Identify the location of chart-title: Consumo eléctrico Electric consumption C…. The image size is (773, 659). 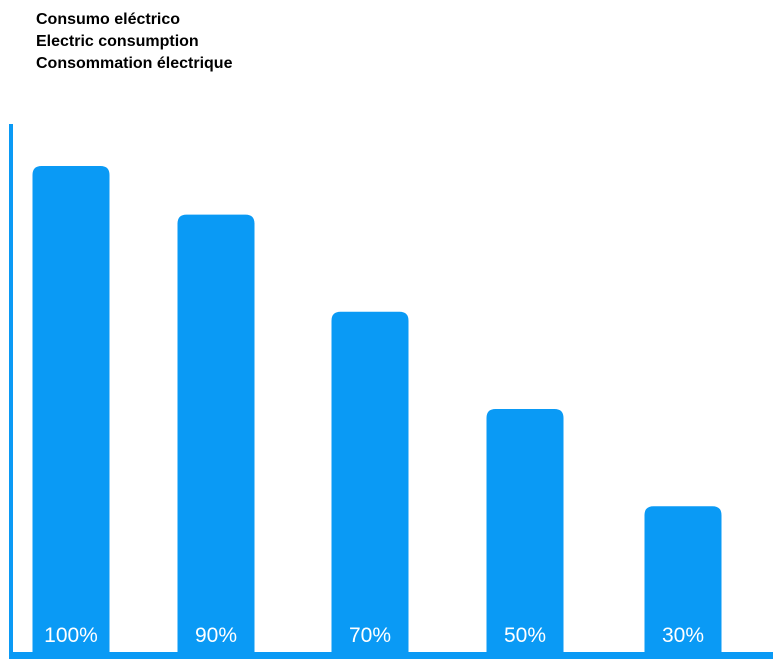
(134, 42).